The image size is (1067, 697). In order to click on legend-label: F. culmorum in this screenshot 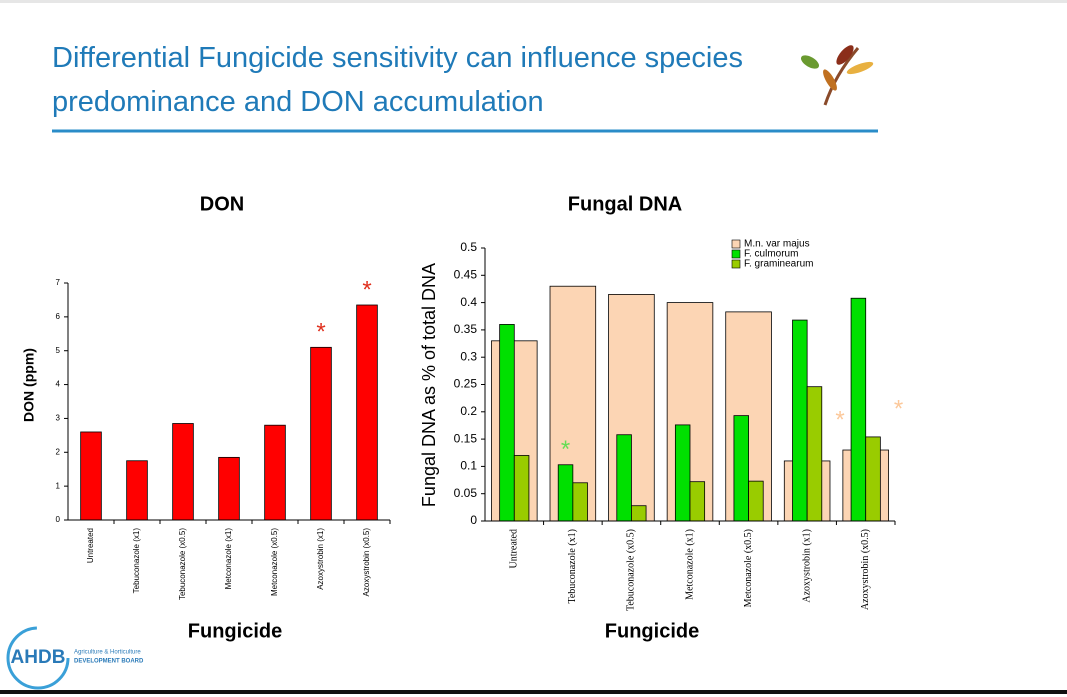, I will do `click(771, 254)`.